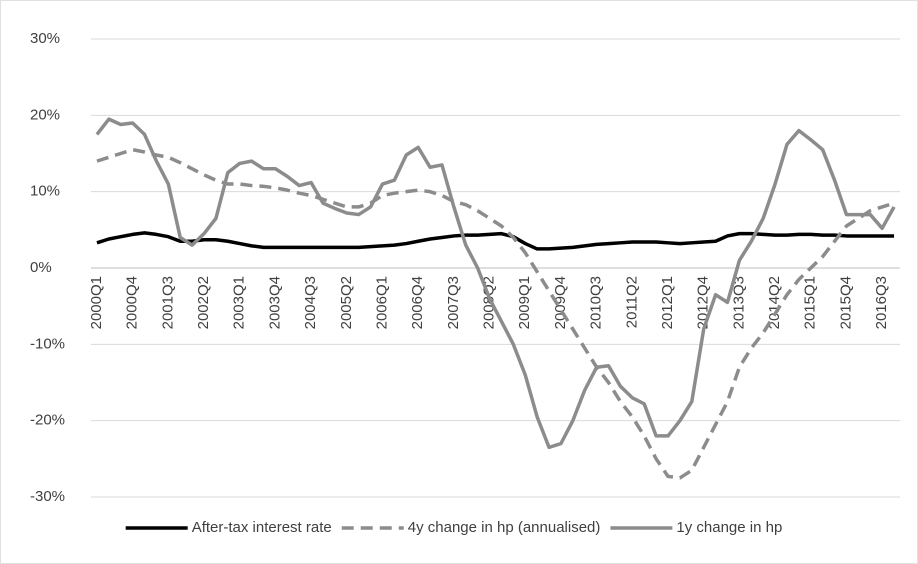 This screenshot has height=564, width=918. I want to click on y-tick-label: 0%, so click(41, 267).